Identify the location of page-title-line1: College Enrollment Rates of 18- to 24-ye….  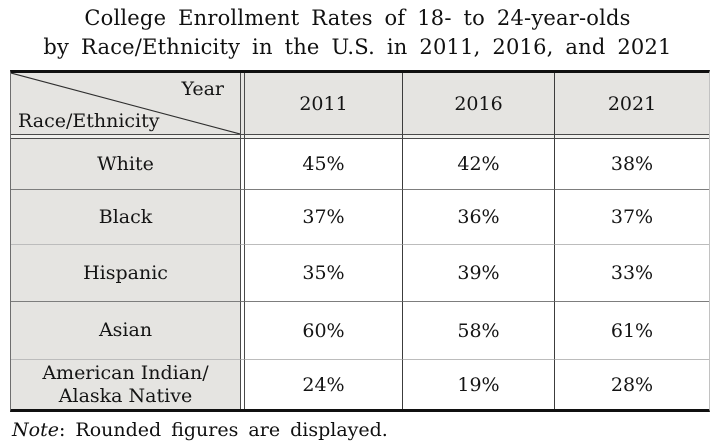
(357, 18).